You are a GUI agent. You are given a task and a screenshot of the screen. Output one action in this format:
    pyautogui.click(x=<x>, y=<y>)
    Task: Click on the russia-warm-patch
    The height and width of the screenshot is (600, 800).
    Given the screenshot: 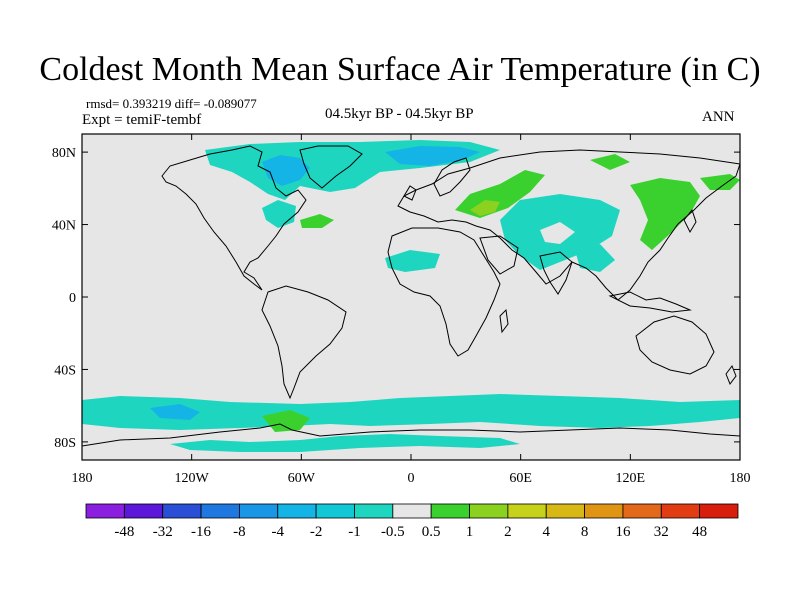 What is the action you would take?
    pyautogui.click(x=610, y=162)
    